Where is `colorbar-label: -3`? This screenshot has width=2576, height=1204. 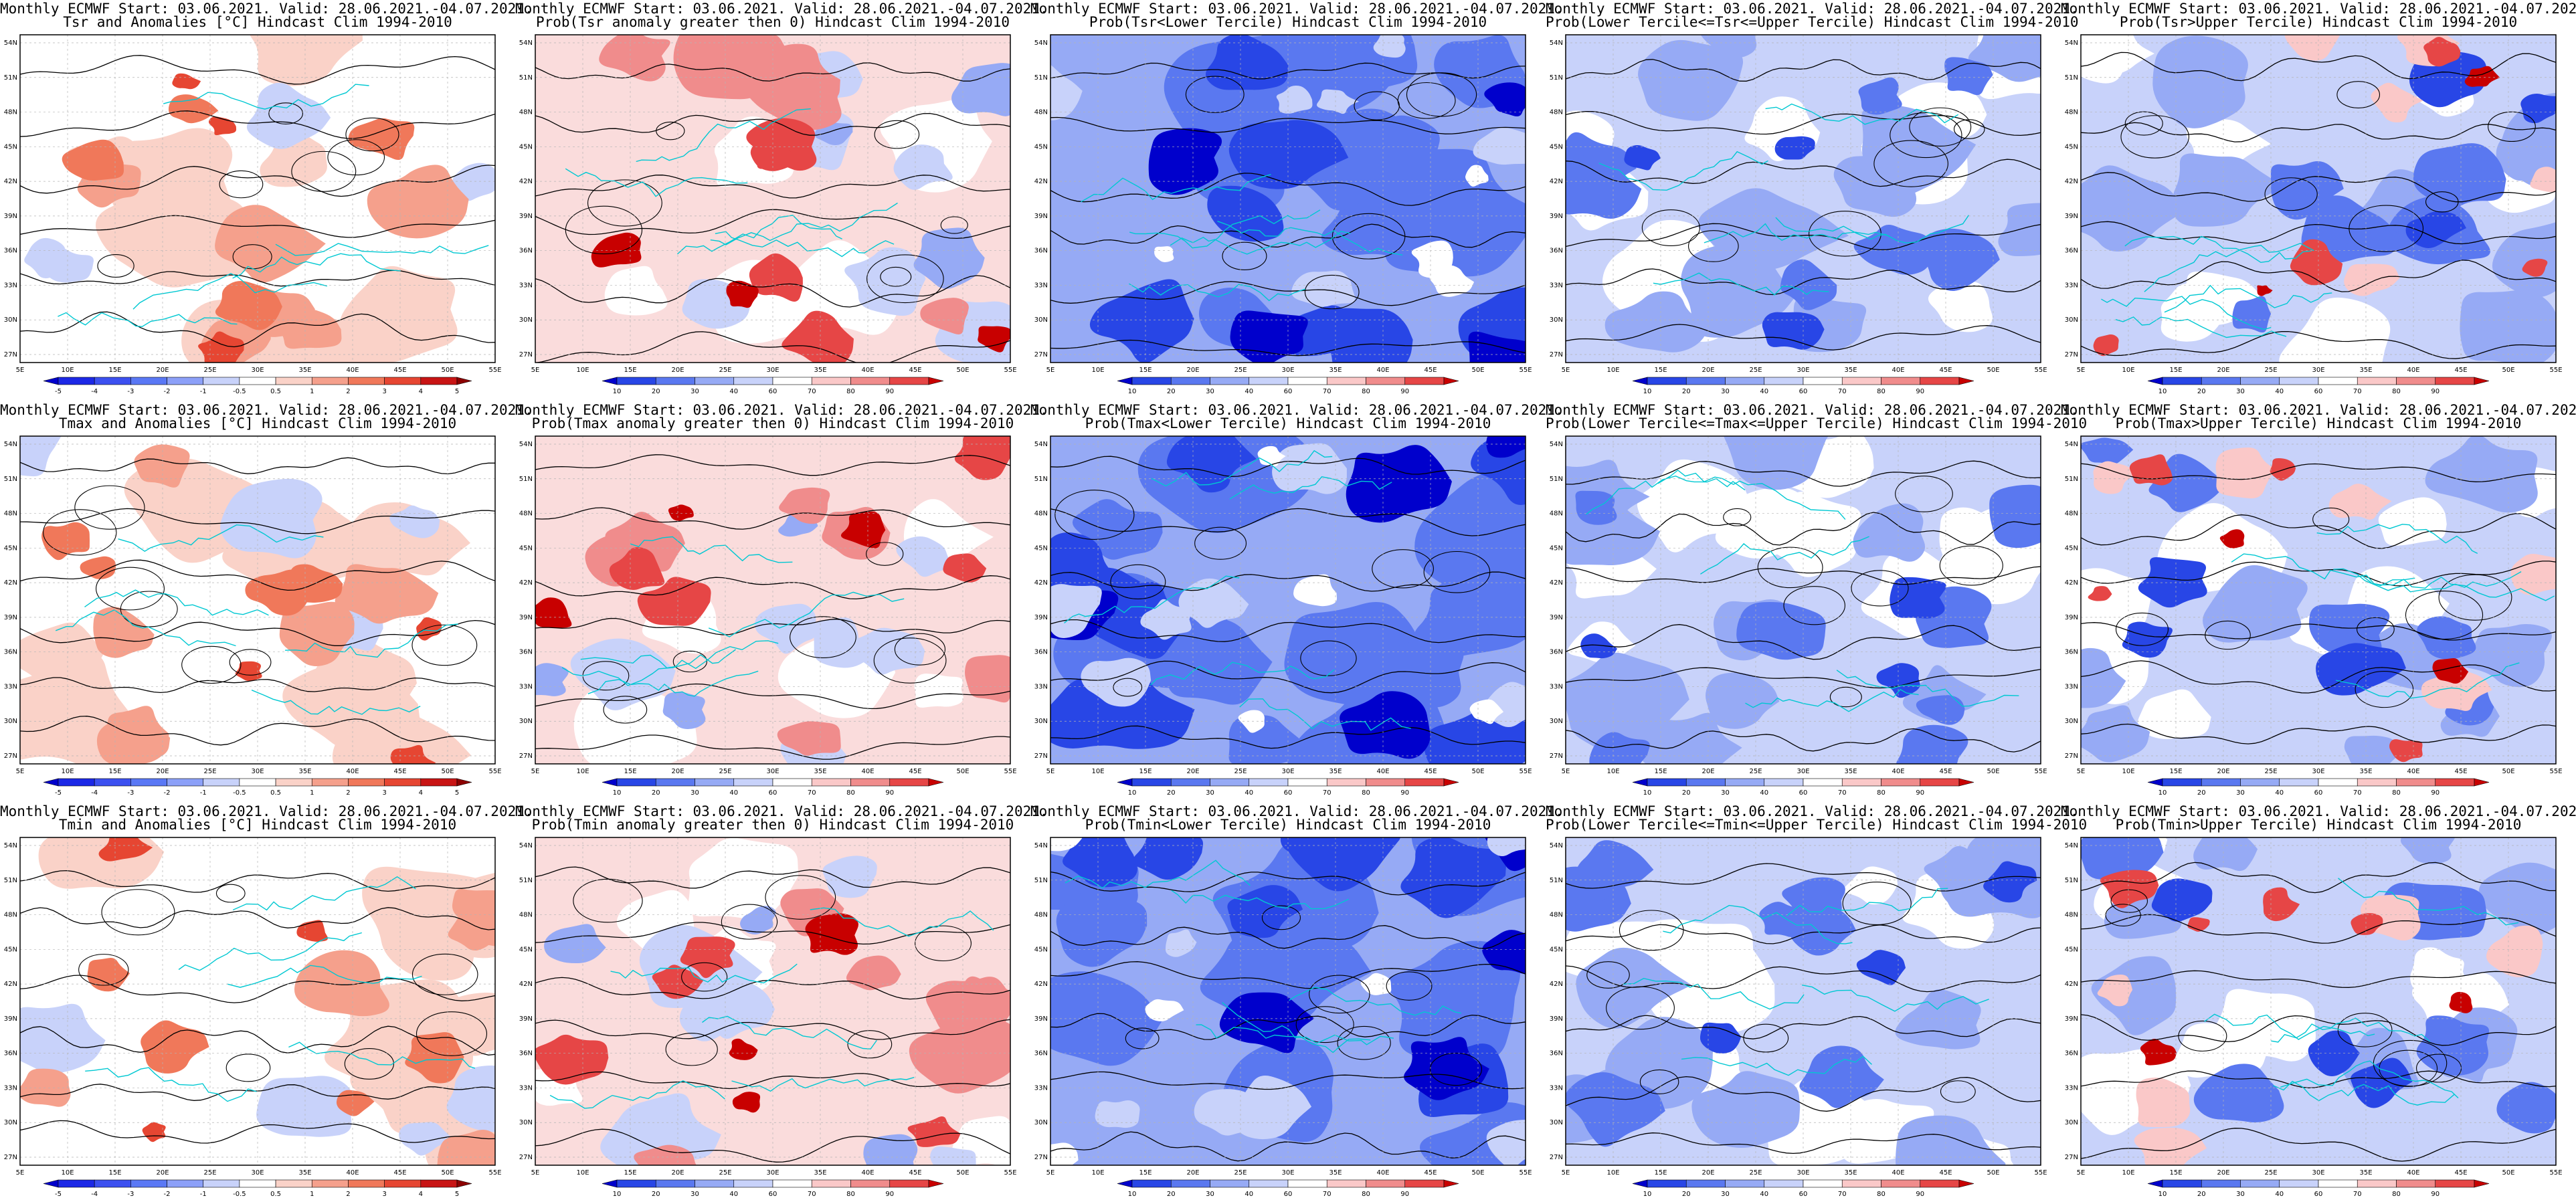
colorbar-label: -3 is located at coordinates (130, 391).